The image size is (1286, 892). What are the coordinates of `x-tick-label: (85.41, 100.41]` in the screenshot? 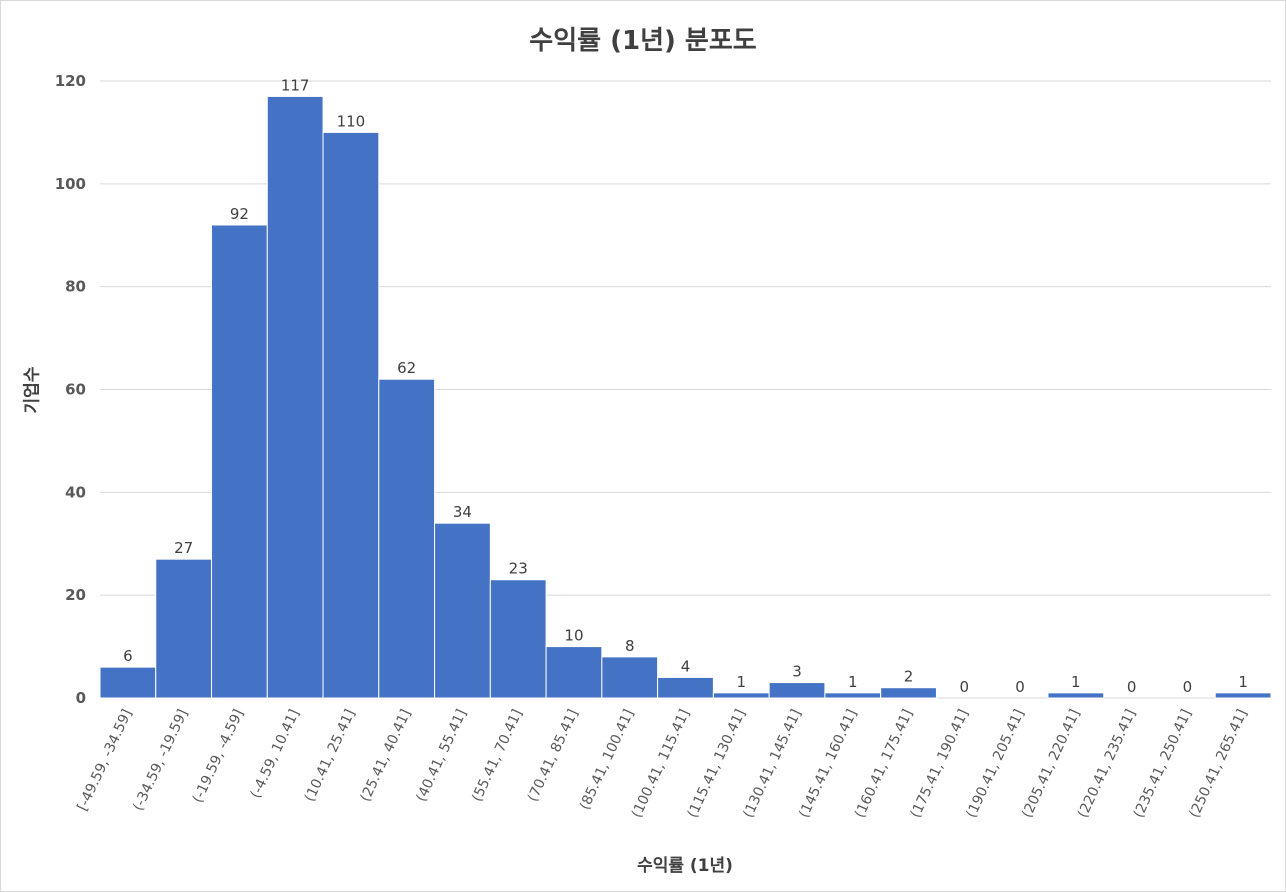 It's located at (607, 759).